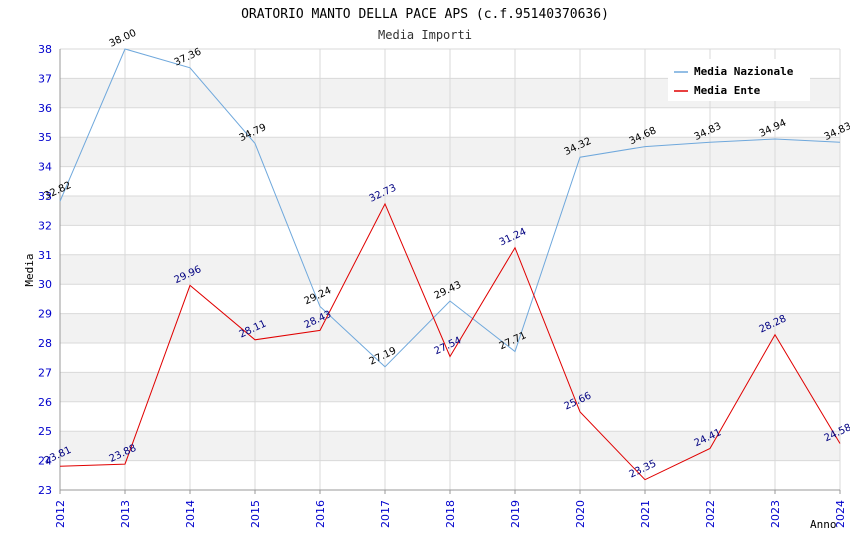  Describe the element at coordinates (123, 39) in the screenshot. I see `data-label: 38.00` at that location.